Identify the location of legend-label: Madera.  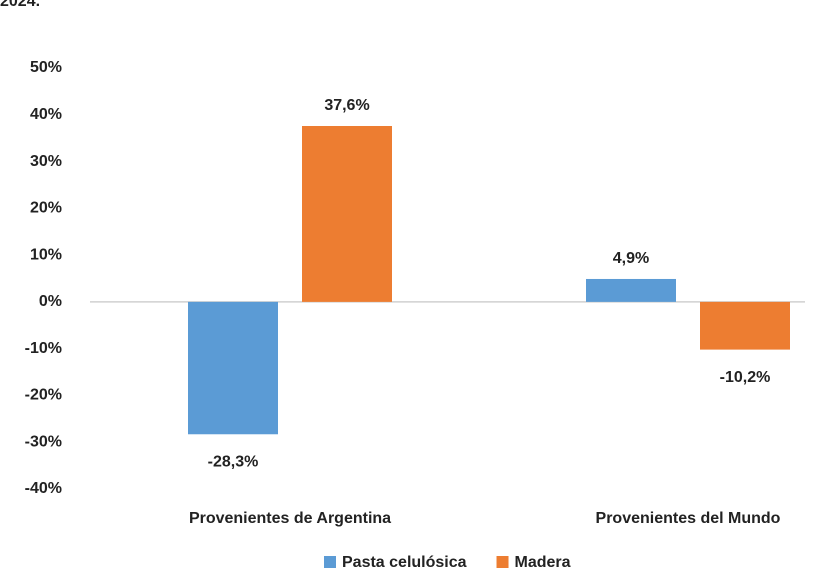
(543, 562).